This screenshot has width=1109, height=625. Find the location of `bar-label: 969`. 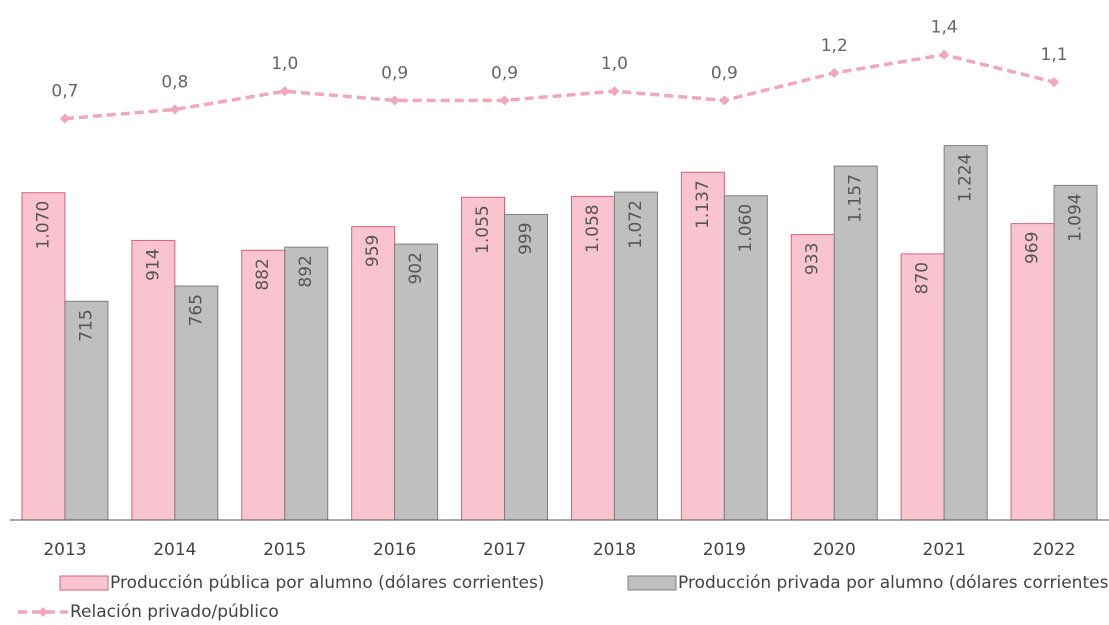

bar-label: 969 is located at coordinates (1033, 248).